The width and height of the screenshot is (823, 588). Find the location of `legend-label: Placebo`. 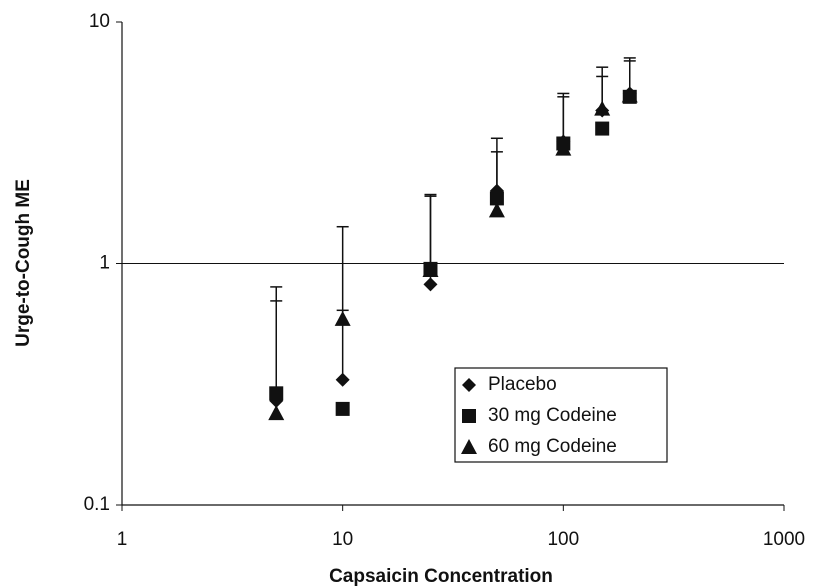

legend-label: Placebo is located at coordinates (522, 384).